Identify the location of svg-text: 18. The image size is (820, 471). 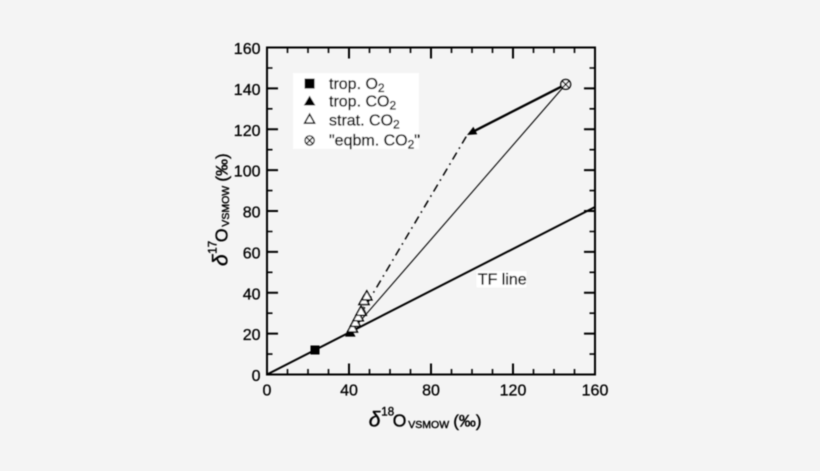
(387, 413).